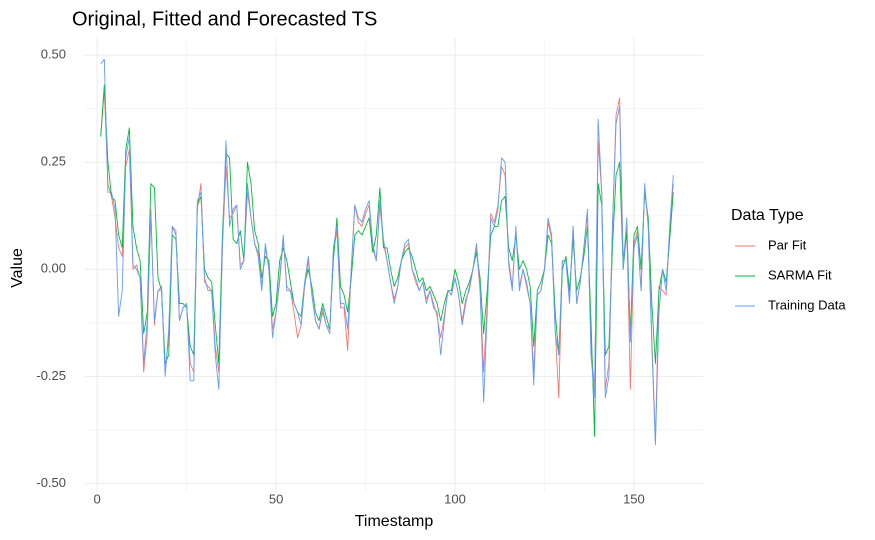 This screenshot has width=875, height=540. Describe the element at coordinates (800, 274) in the screenshot. I see `legend-label: SARMA Fit` at that location.